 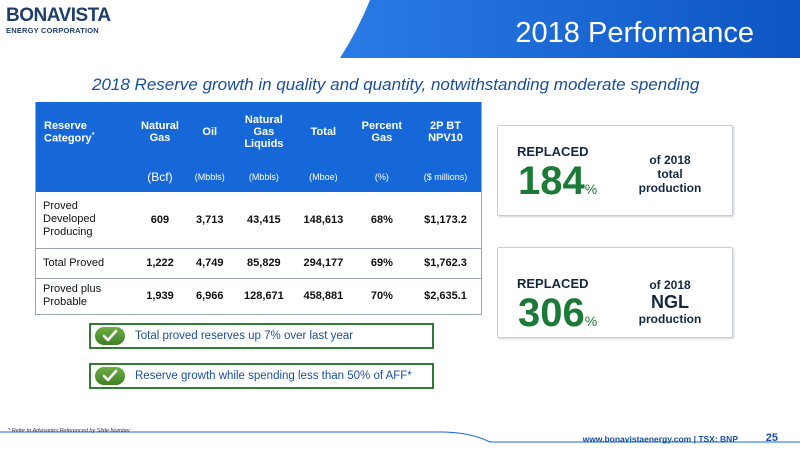 I want to click on col-header-category: Reserve Category*, so click(x=85, y=132).